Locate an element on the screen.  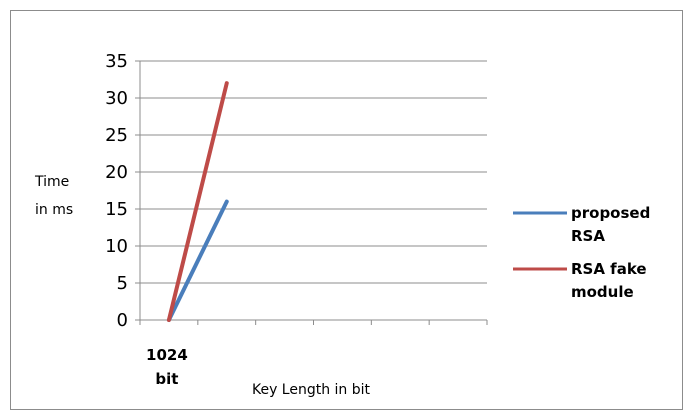
x-category-label: bit is located at coordinates (166, 379).